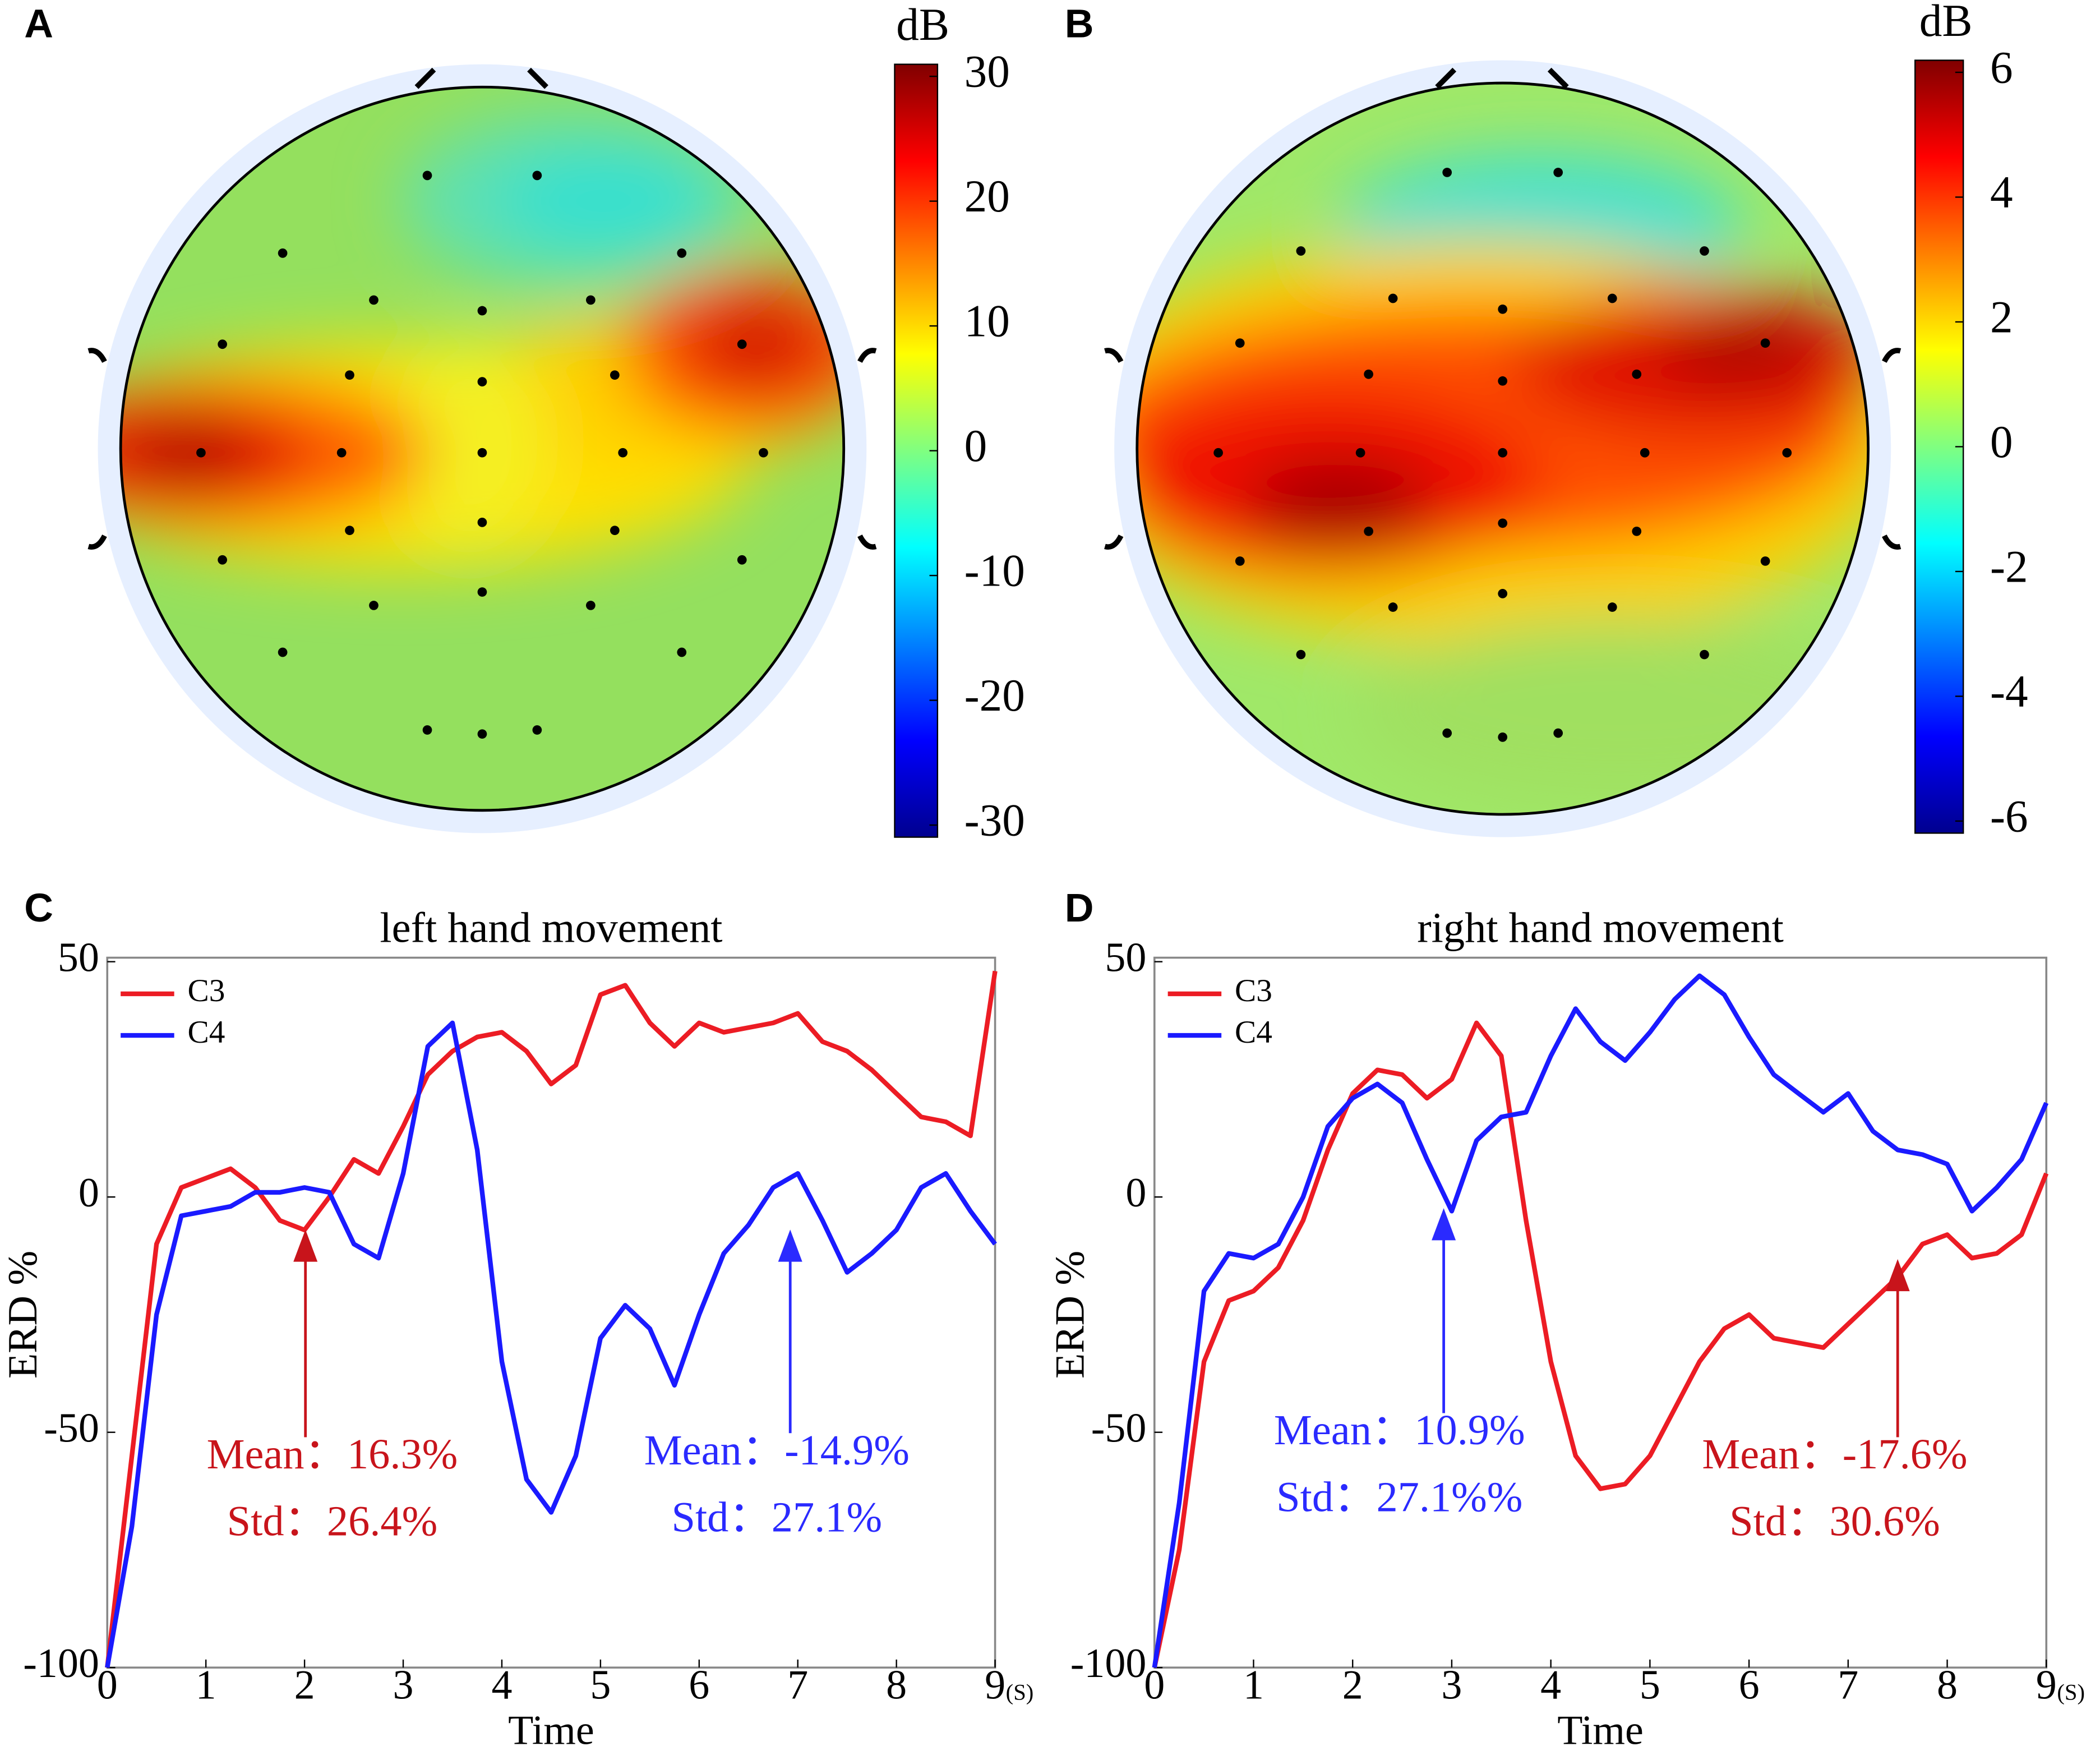 This screenshot has width=2100, height=1760. Describe the element at coordinates (1079, 24) in the screenshot. I see `panel-letter: B` at that location.